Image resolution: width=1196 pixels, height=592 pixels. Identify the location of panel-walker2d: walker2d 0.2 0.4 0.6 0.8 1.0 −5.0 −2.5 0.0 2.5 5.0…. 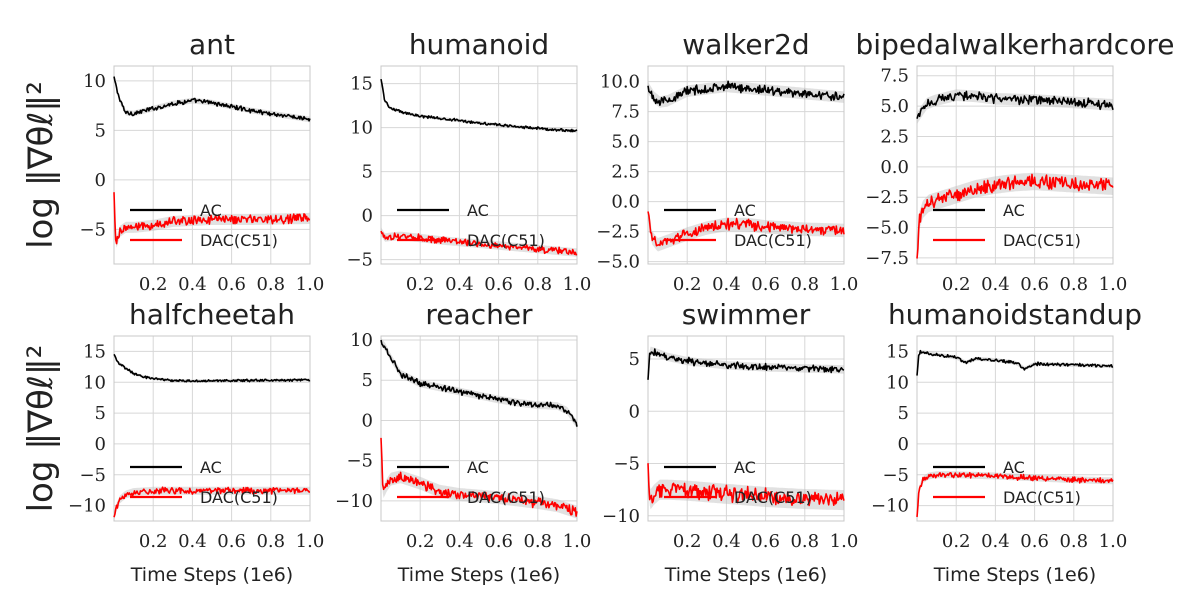
(727, 161).